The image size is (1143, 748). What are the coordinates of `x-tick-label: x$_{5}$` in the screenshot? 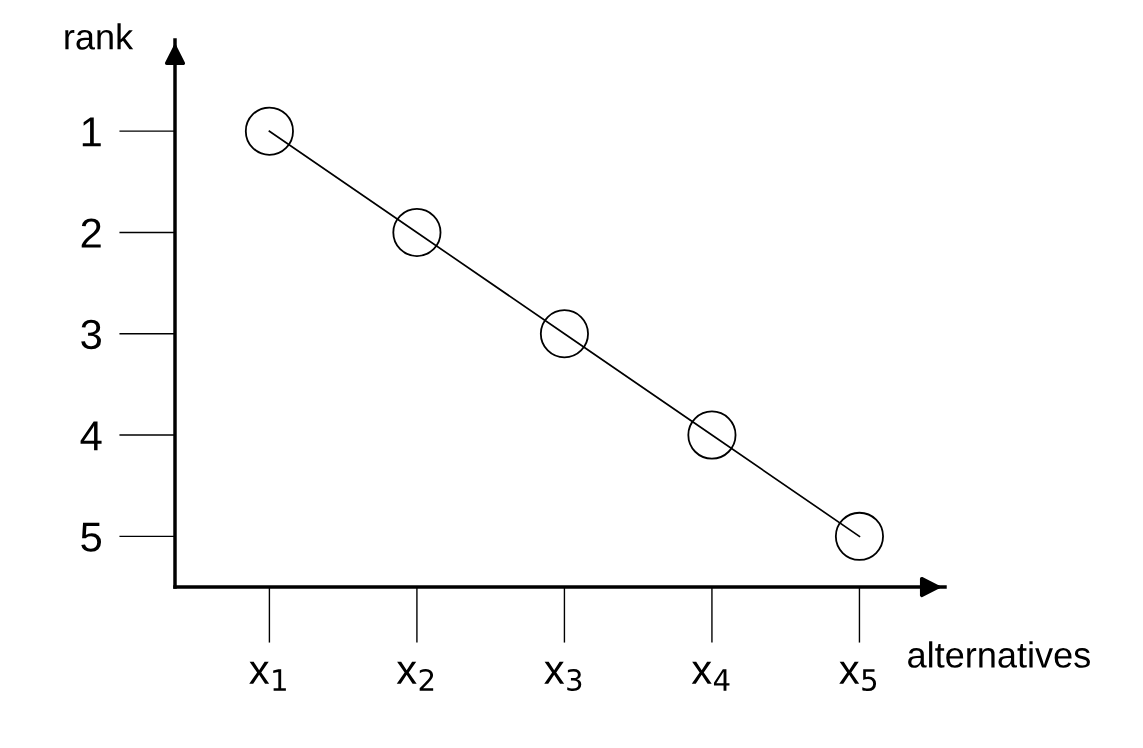 It's located at (858, 676).